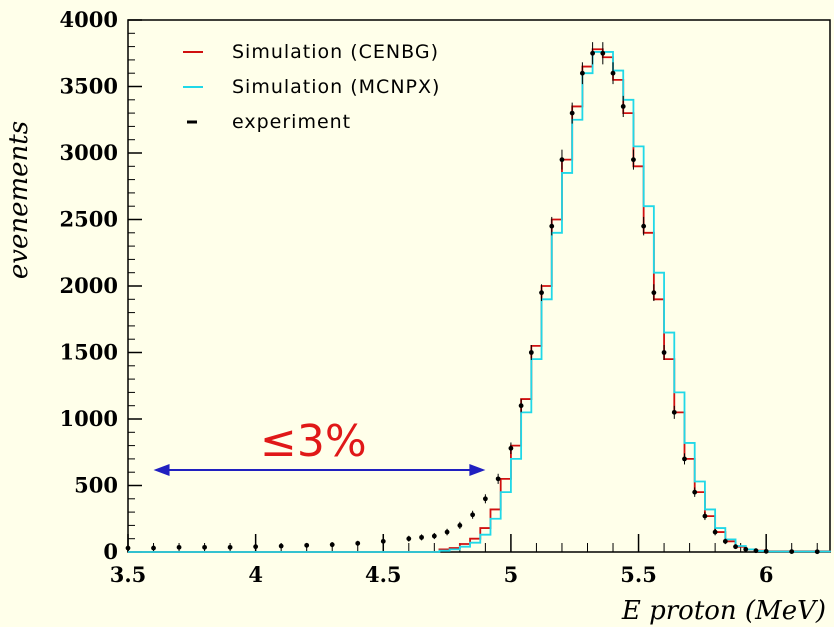 The image size is (834, 627). I want to click on y-tick-label: 2000, so click(89, 285).